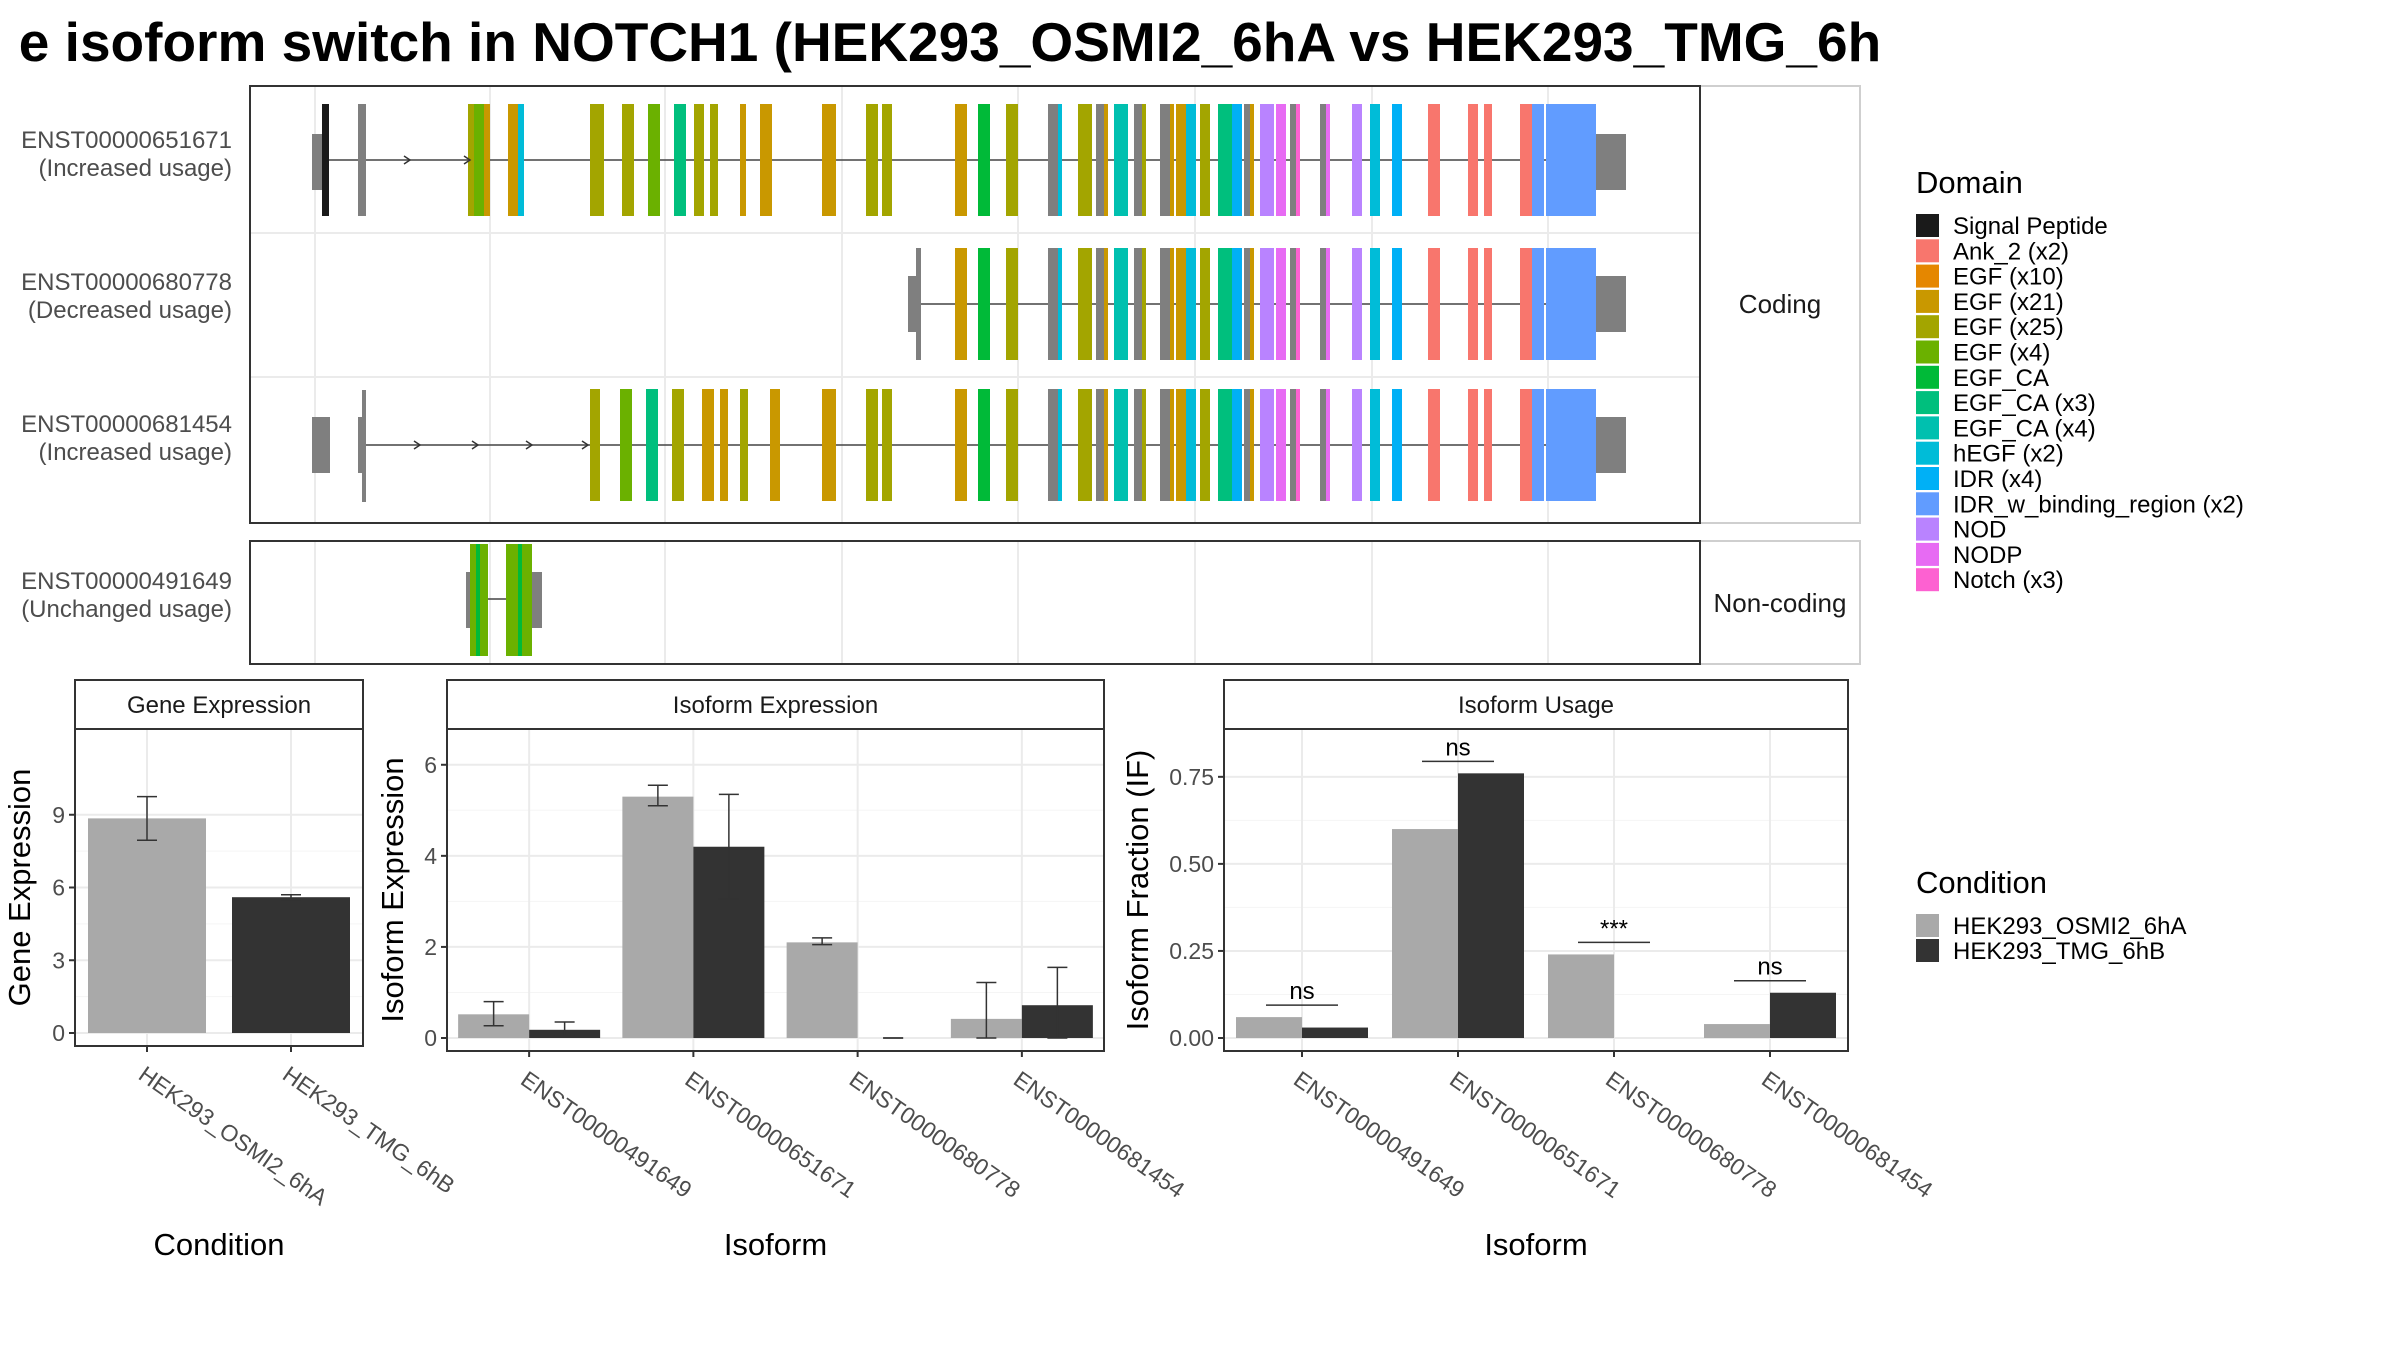 This screenshot has height=1350, width=2400. What do you see at coordinates (1301, 991) in the screenshot?
I see `significance-label: ns` at bounding box center [1301, 991].